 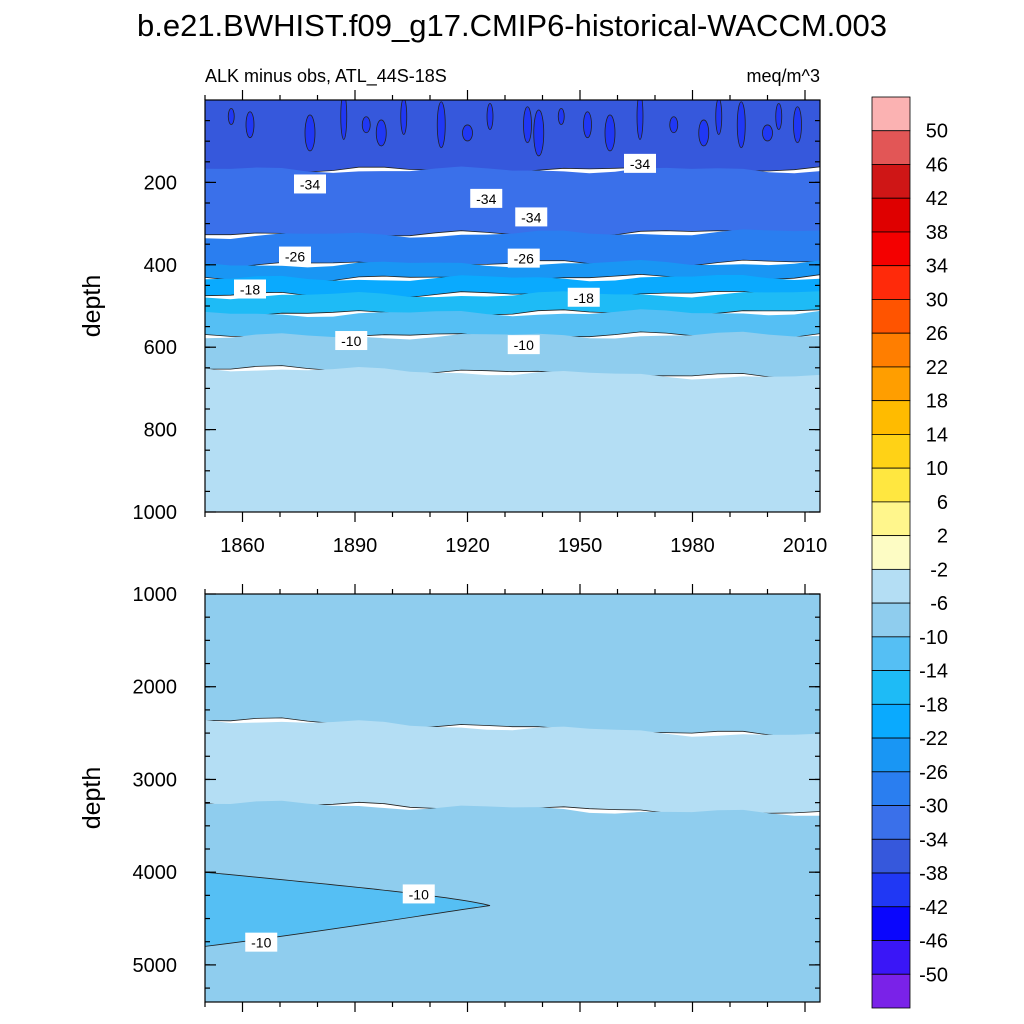 I want to click on upper-left-title: ALK minus obs, ATL_44S-18S, so click(x=326, y=76).